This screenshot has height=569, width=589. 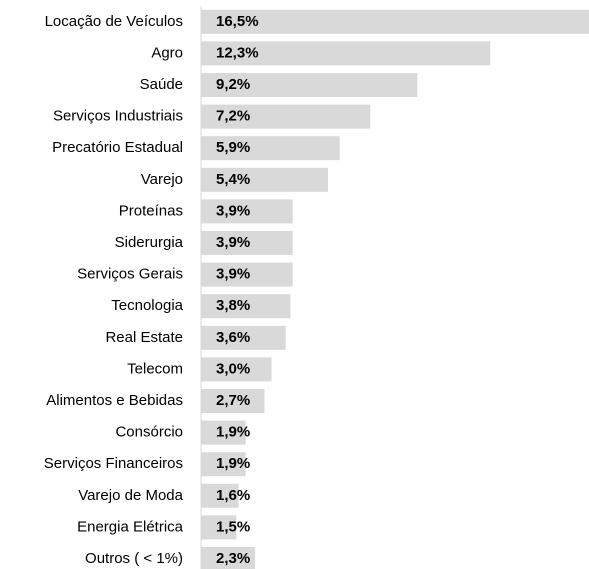 What do you see at coordinates (233, 526) in the screenshot?
I see `value-label: 1,5%` at bounding box center [233, 526].